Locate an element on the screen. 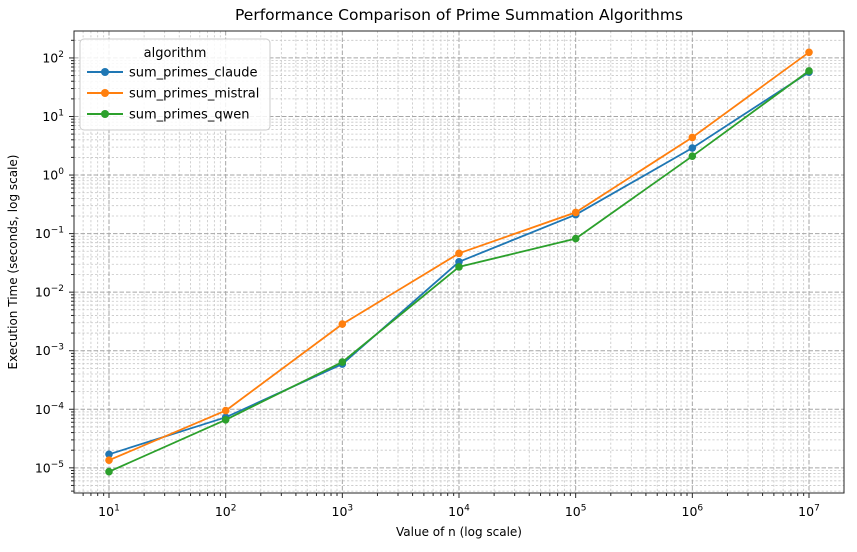  tick-exponent: −2 is located at coordinates (57, 289).